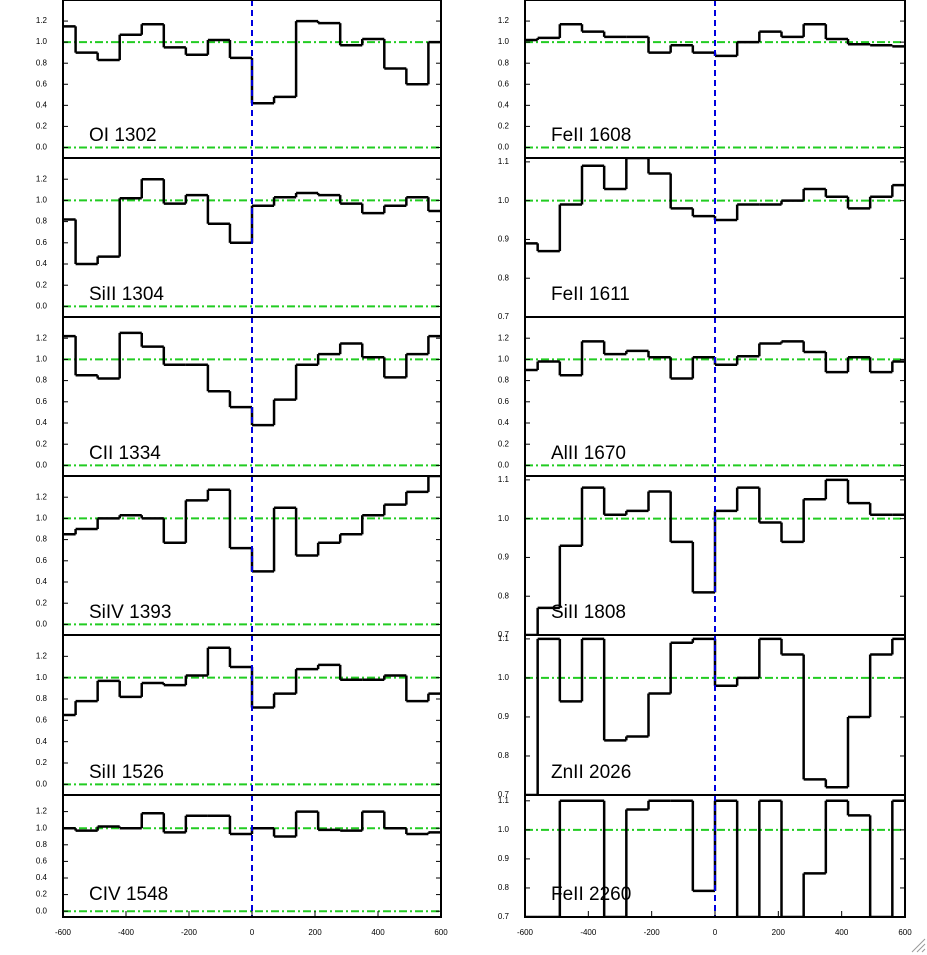 Image resolution: width=927 pixels, height=955 pixels. I want to click on panel-label: OI 1302, so click(123, 135).